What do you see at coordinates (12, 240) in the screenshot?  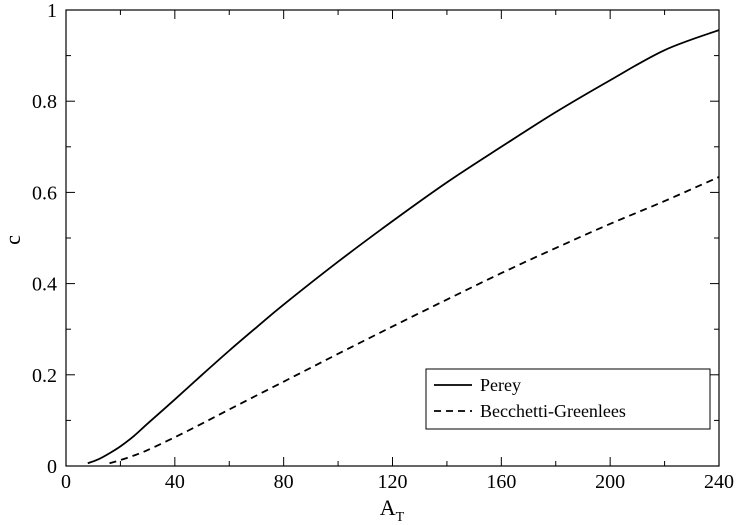 I see `y-axis-title: c` at bounding box center [12, 240].